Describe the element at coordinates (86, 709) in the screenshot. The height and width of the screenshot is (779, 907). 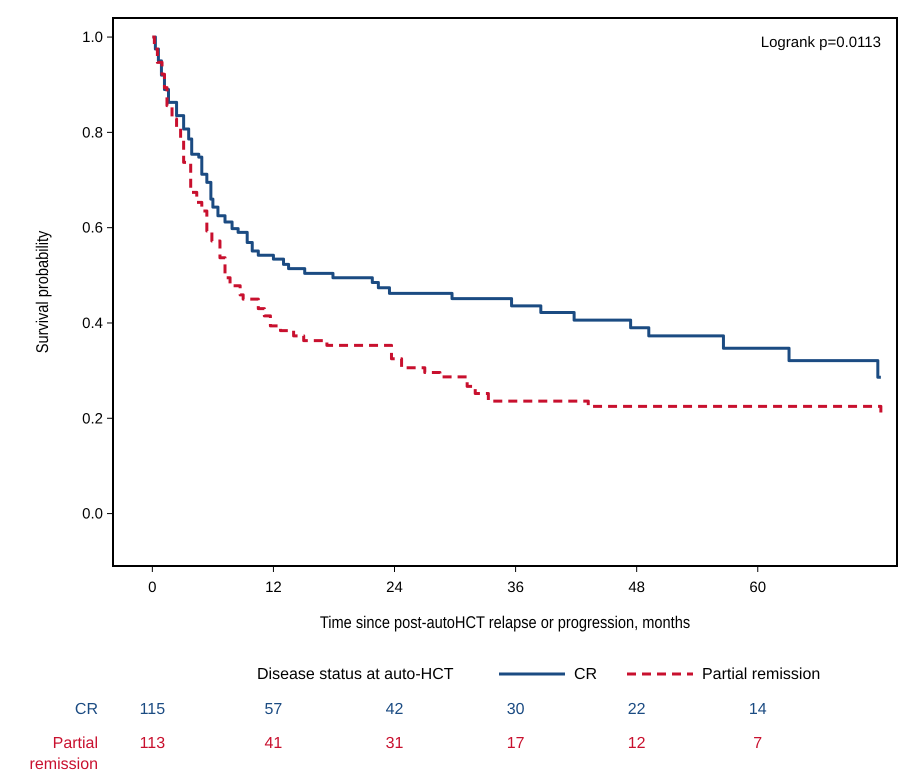
I see `text: CR` at that location.